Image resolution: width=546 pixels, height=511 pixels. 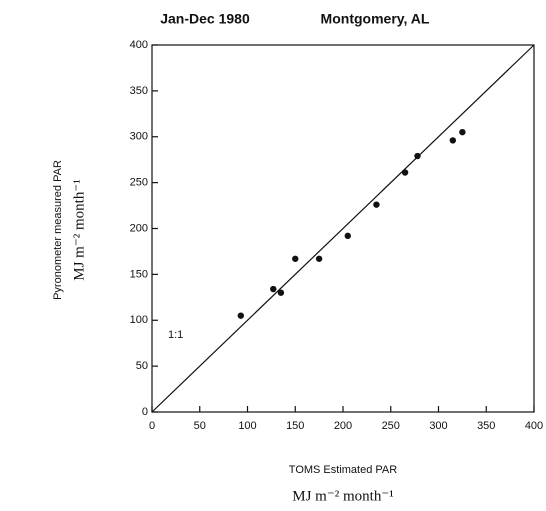 What do you see at coordinates (486, 426) in the screenshot?
I see `x-tick-label: 350` at bounding box center [486, 426].